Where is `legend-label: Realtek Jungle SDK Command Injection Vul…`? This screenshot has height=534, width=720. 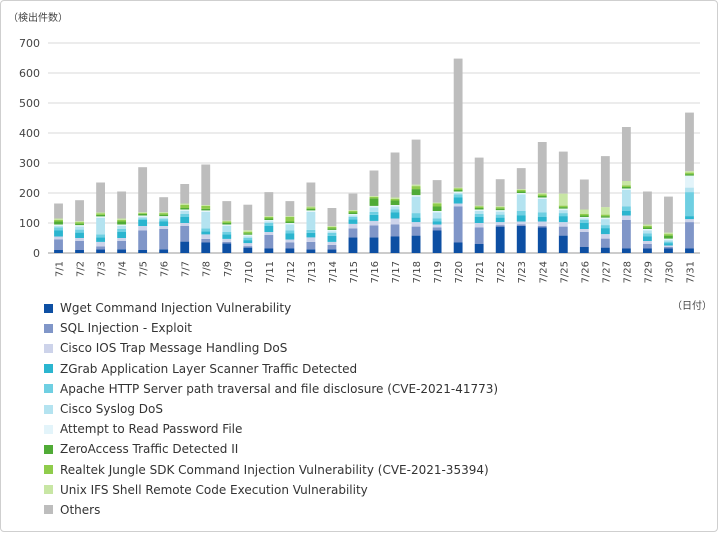 legend-label: Realtek Jungle SDK Command Injection Vul… is located at coordinates (274, 469).